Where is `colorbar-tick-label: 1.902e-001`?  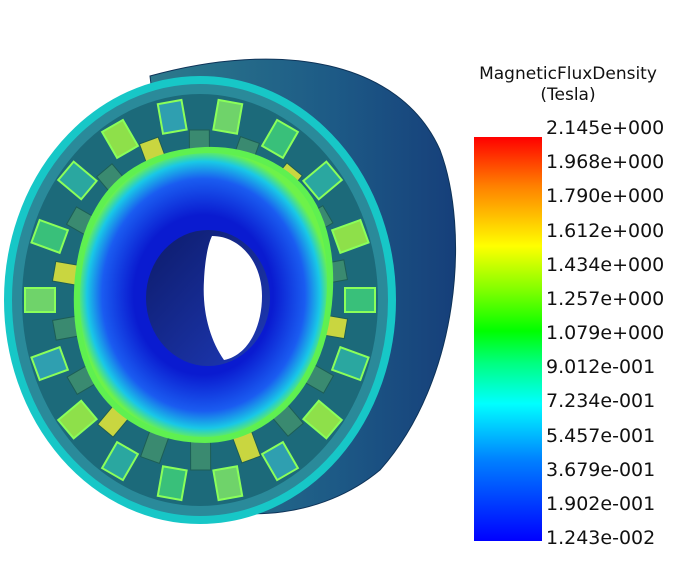 colorbar-tick-label: 1.902e-001 is located at coordinates (601, 503).